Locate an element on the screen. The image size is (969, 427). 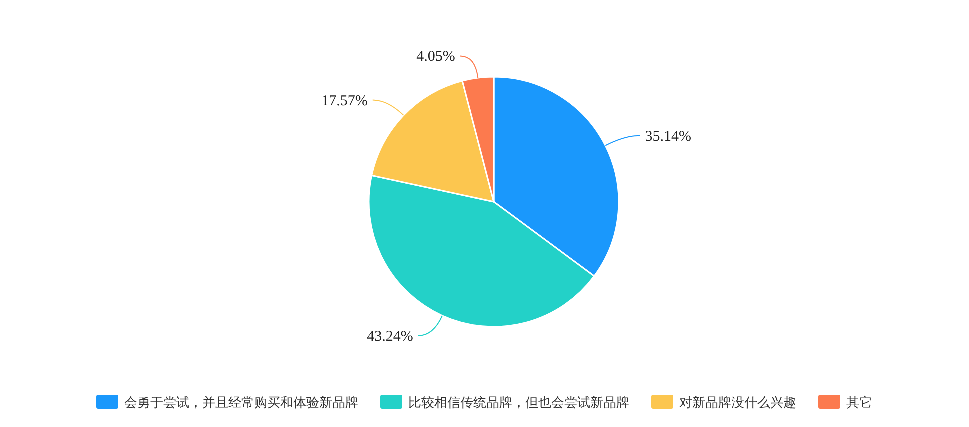
data-label: 43.24% is located at coordinates (390, 336).